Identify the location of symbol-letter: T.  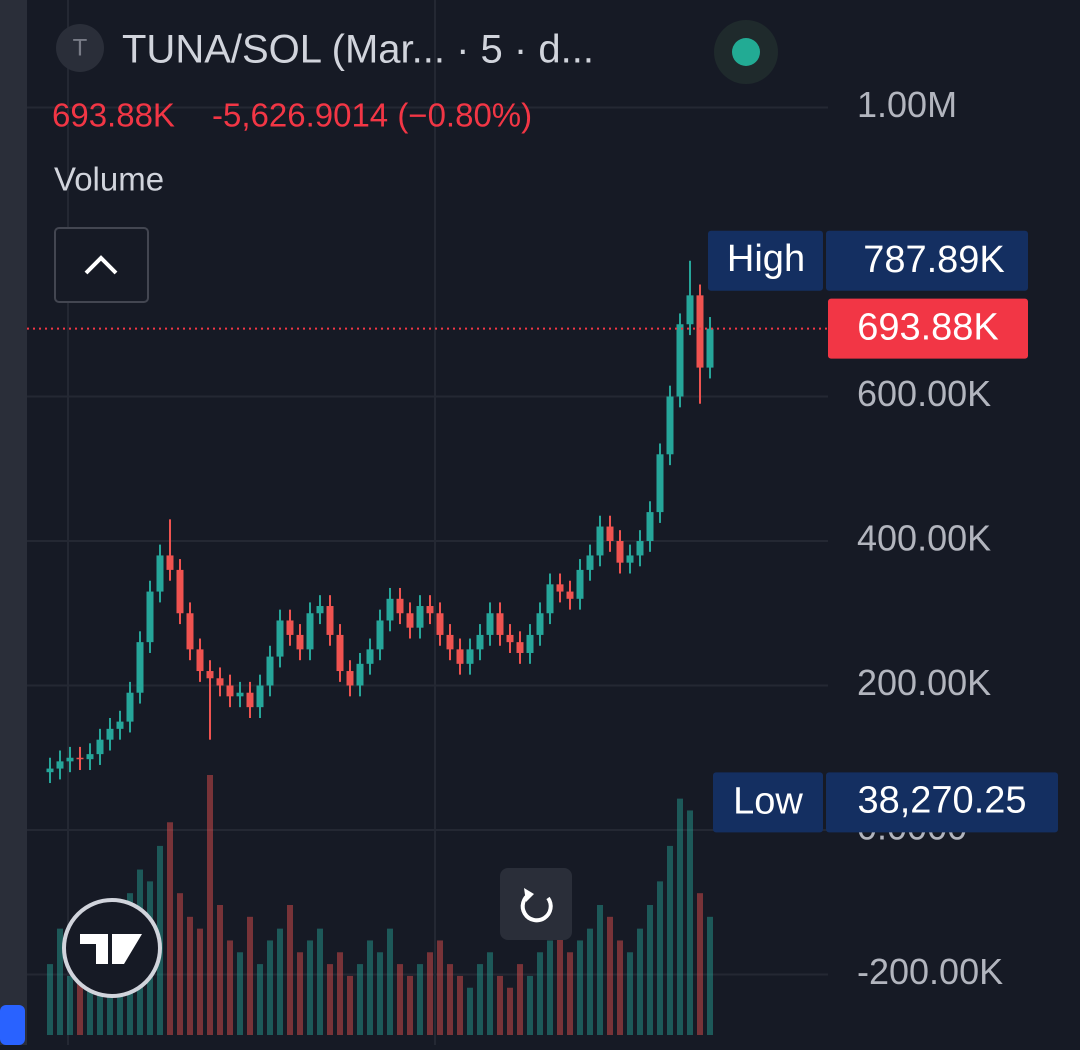
(80, 47).